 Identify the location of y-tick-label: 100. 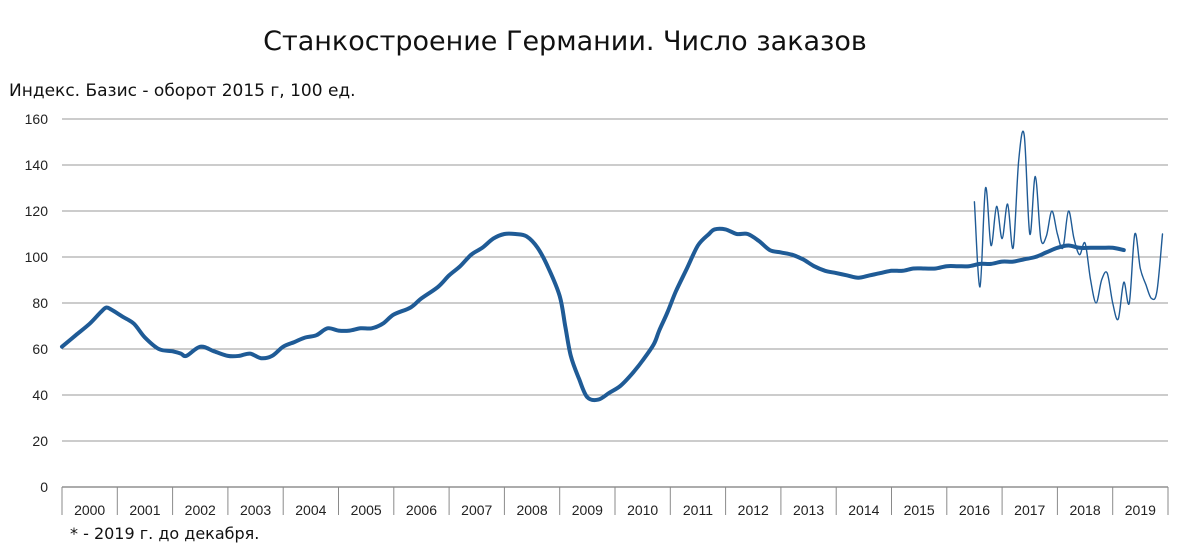
(37, 257).